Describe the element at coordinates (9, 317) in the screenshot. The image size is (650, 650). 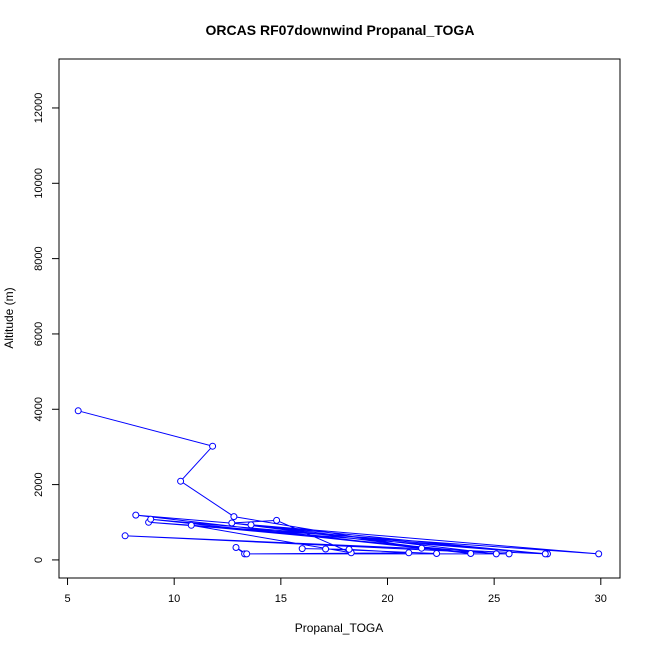
I see `y-axis-label: Altitude (m)` at that location.